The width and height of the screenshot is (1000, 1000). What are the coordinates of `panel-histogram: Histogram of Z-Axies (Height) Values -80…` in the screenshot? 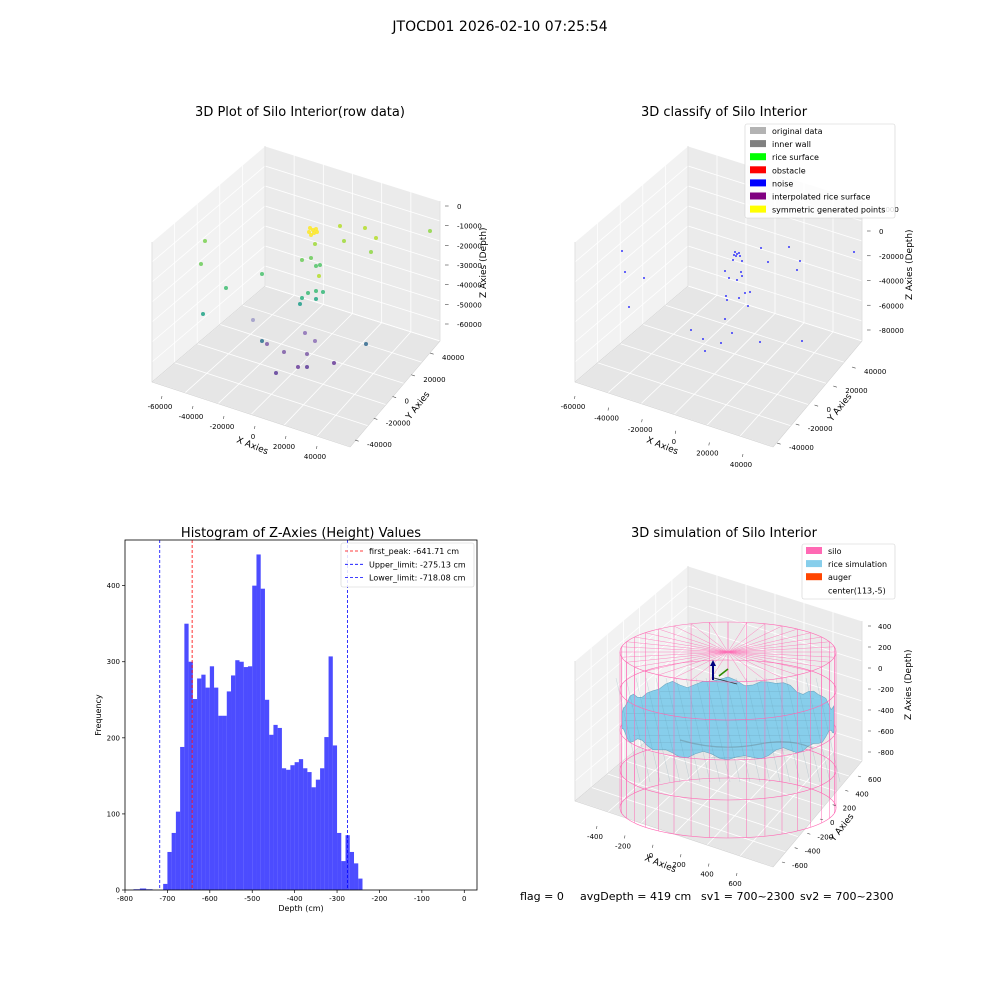 It's located at (286, 719).